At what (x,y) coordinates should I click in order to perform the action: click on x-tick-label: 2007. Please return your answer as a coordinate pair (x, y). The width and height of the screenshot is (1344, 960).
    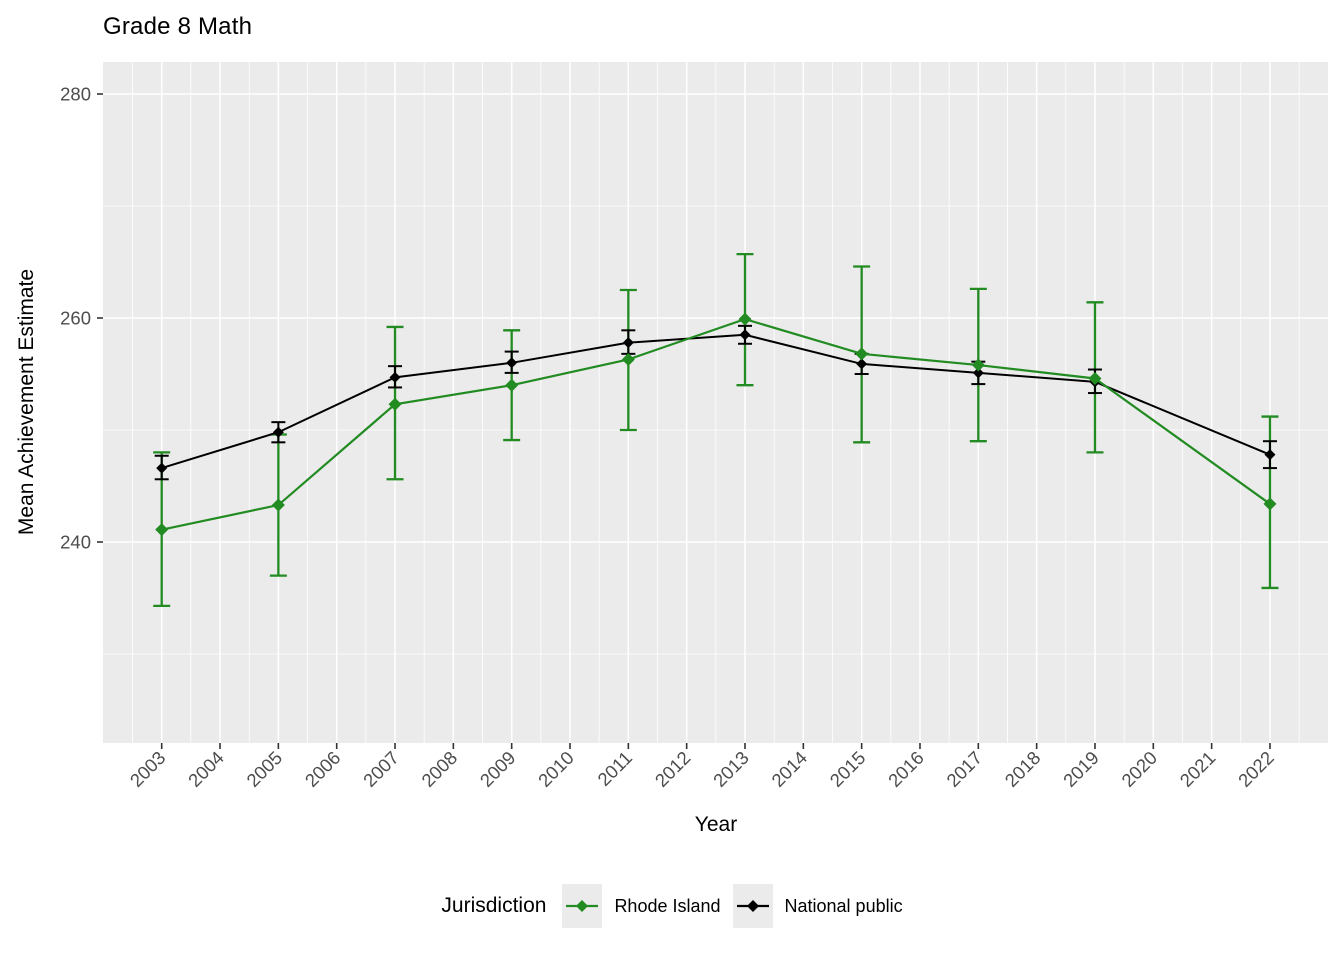
    Looking at the image, I should click on (381, 769).